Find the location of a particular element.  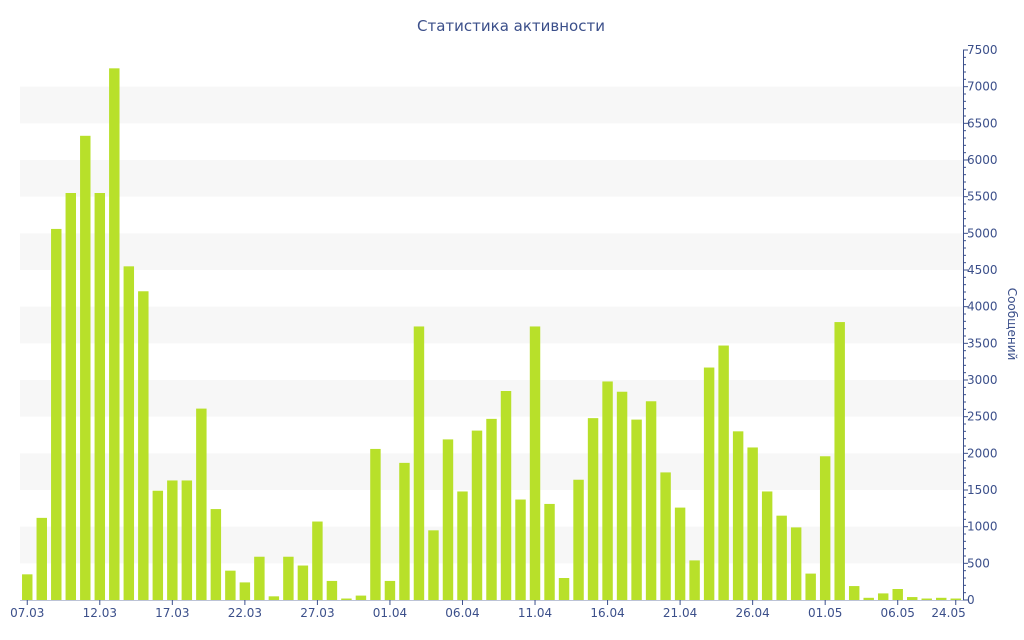

x-tick-label: 16.04 is located at coordinates (607, 613).